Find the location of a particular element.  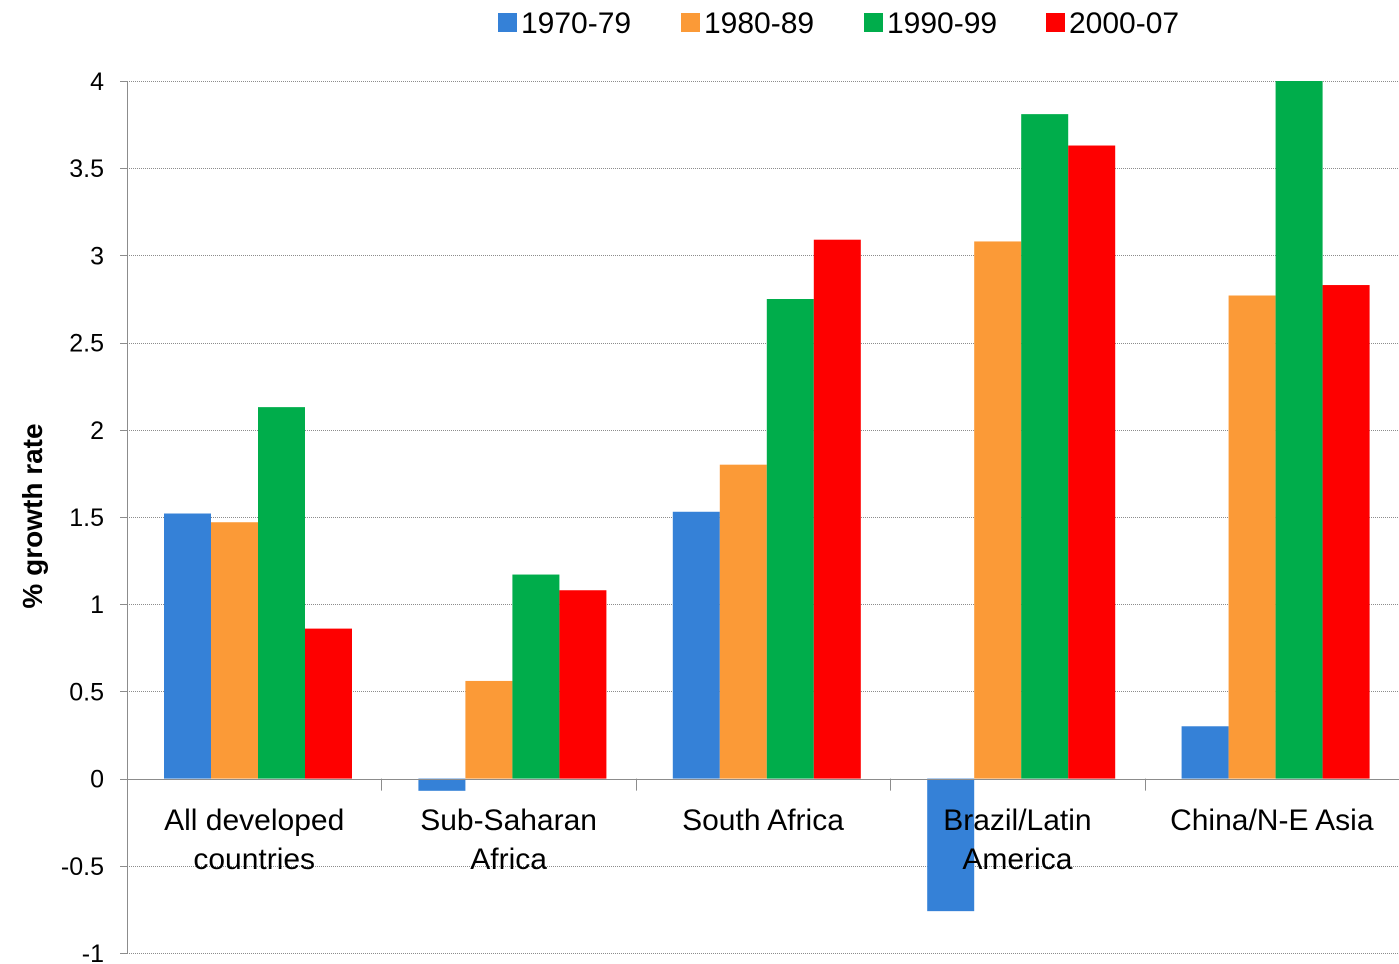

y-tick-label: 4 is located at coordinates (97, 82).